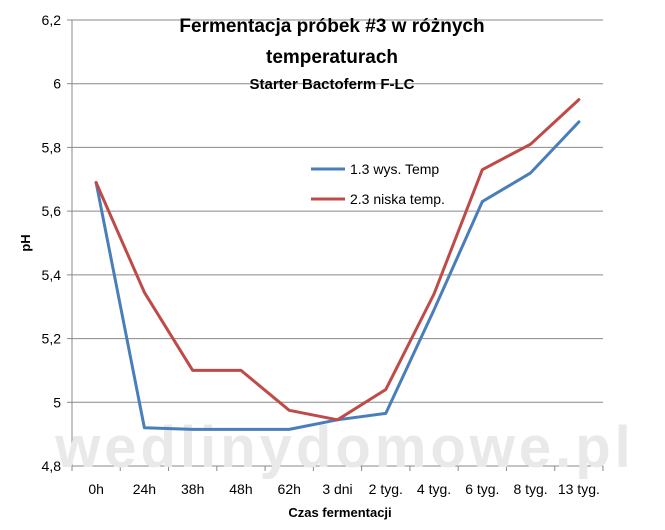 Image resolution: width=665 pixels, height=530 pixels. I want to click on chart-subtitle: Starter Bactoferm F-LC, so click(331, 84).